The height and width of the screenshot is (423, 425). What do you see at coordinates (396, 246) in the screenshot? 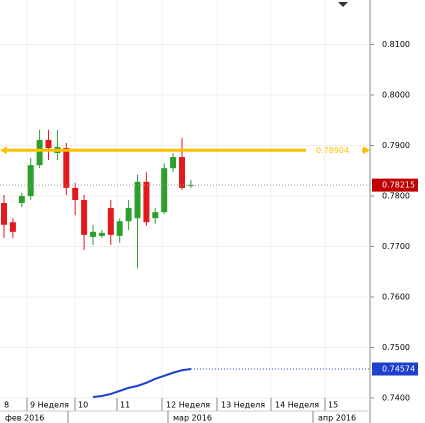
I see `y-tick-label: 0.7700` at bounding box center [396, 246].